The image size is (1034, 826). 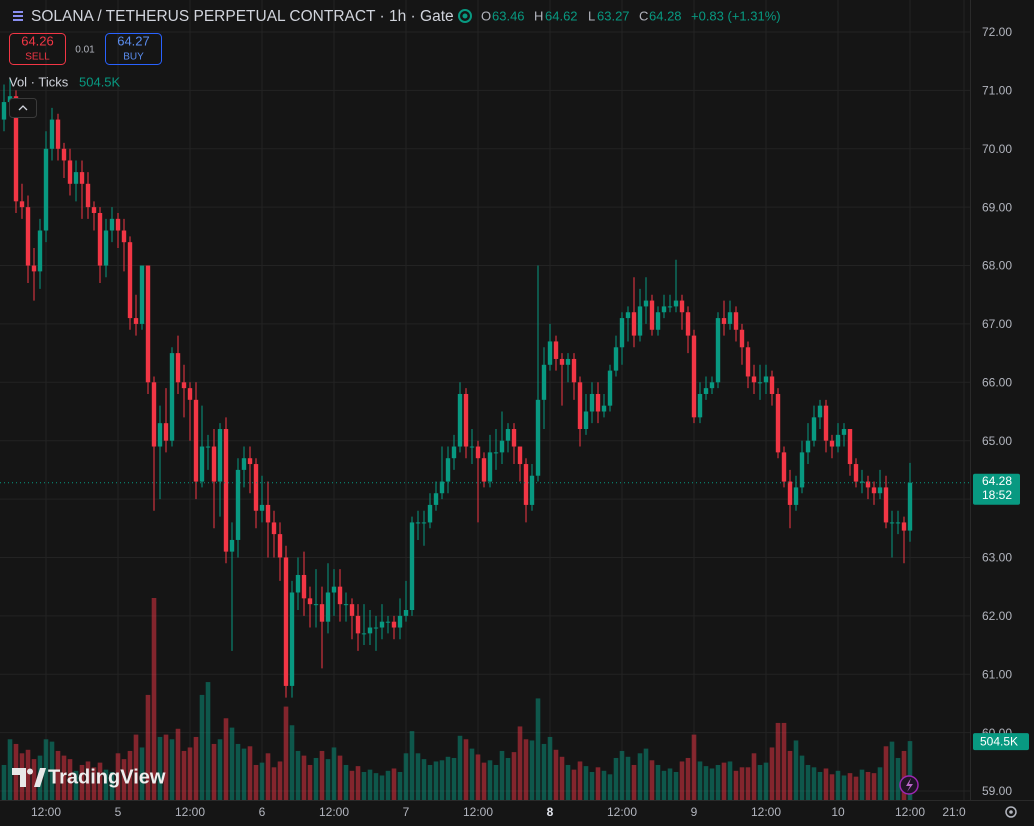 I want to click on settings-button, so click(x=1011, y=812).